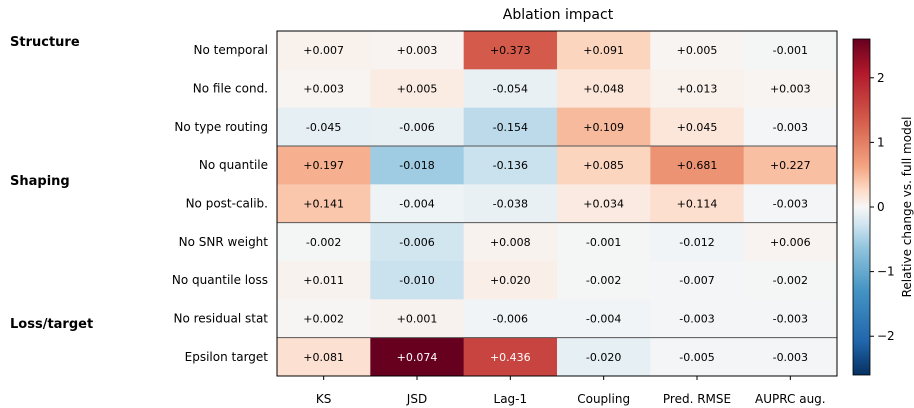  What do you see at coordinates (881, 78) in the screenshot?
I see `colorbar-tick-label: 2` at bounding box center [881, 78].